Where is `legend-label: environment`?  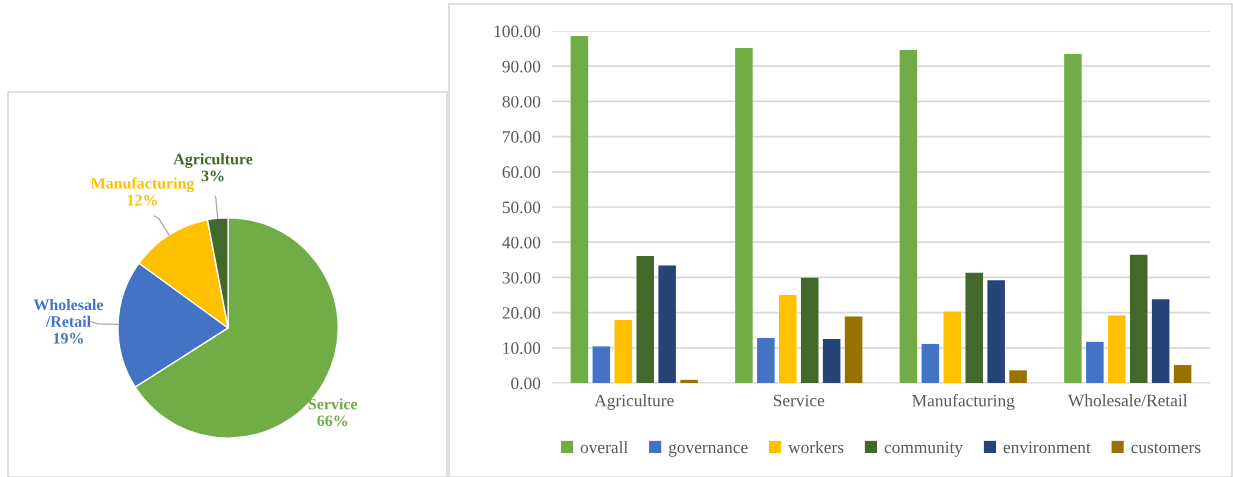 legend-label: environment is located at coordinates (1047, 447).